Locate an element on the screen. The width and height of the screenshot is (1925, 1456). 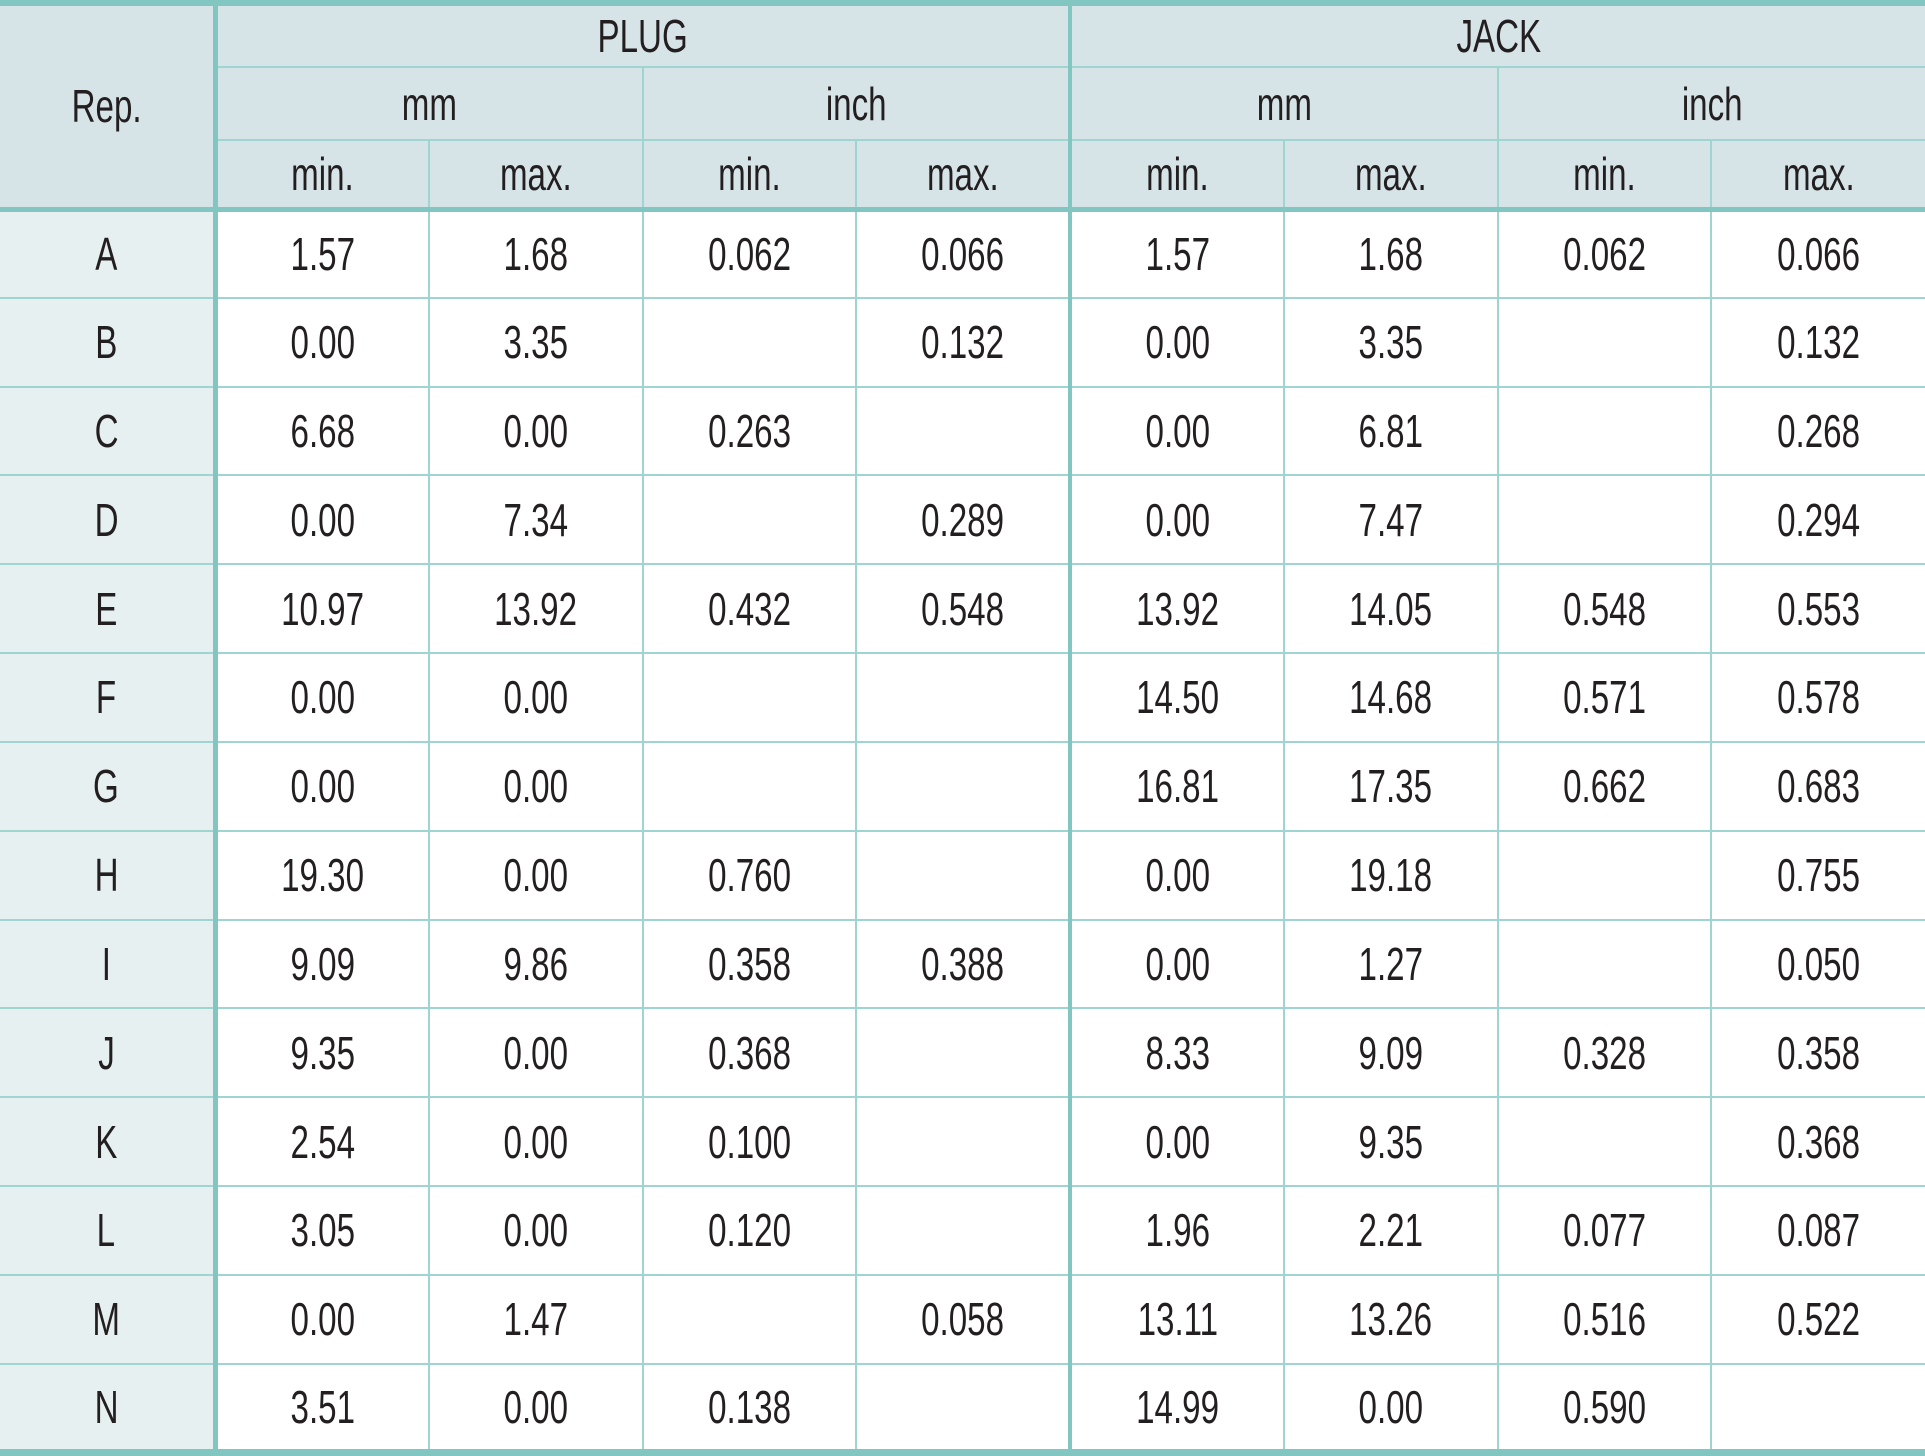
value-text: 3.51 is located at coordinates (322, 1406).